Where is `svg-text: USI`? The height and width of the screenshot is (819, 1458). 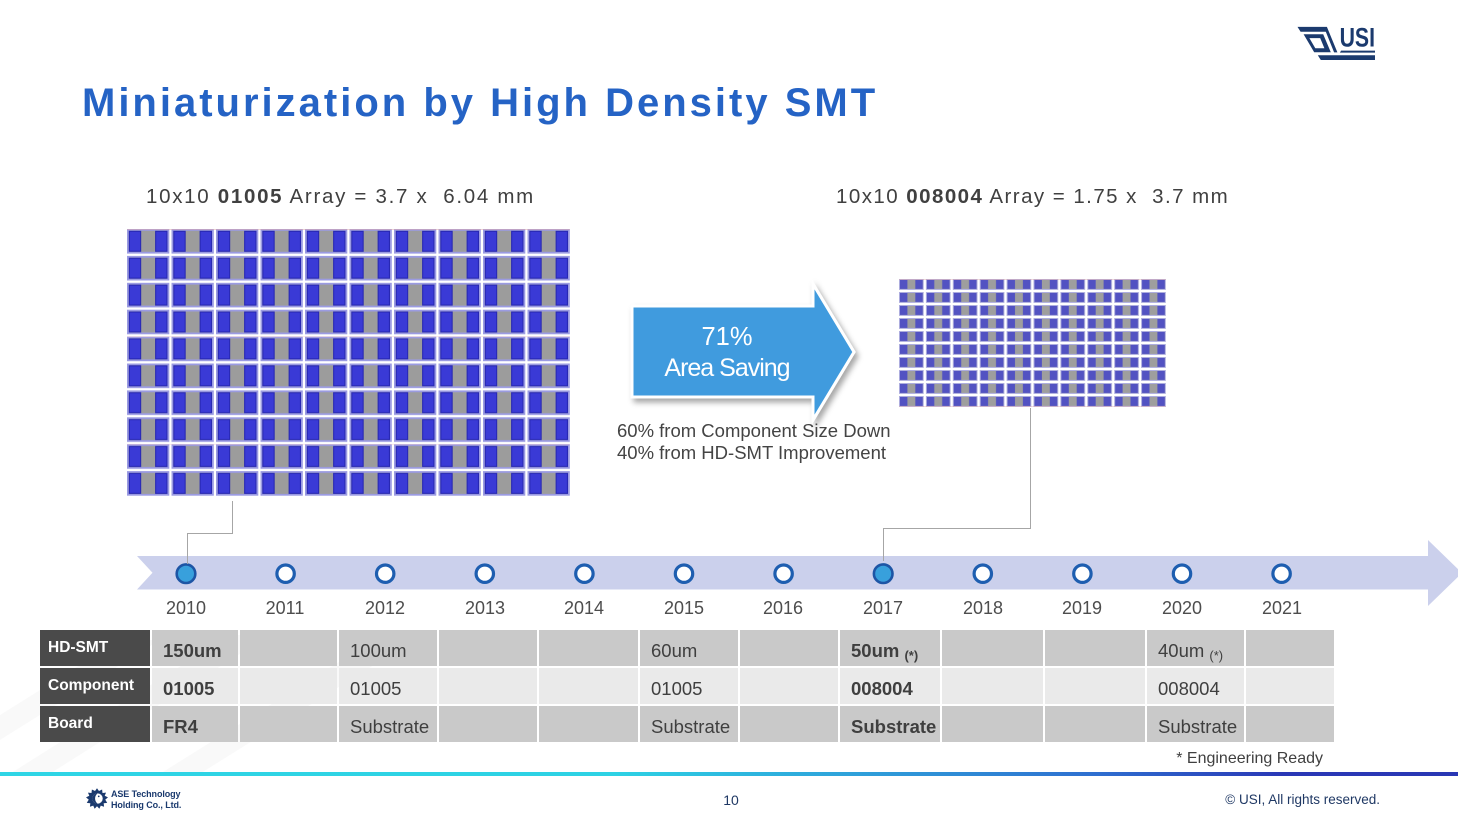 svg-text: USI is located at coordinates (1357, 37).